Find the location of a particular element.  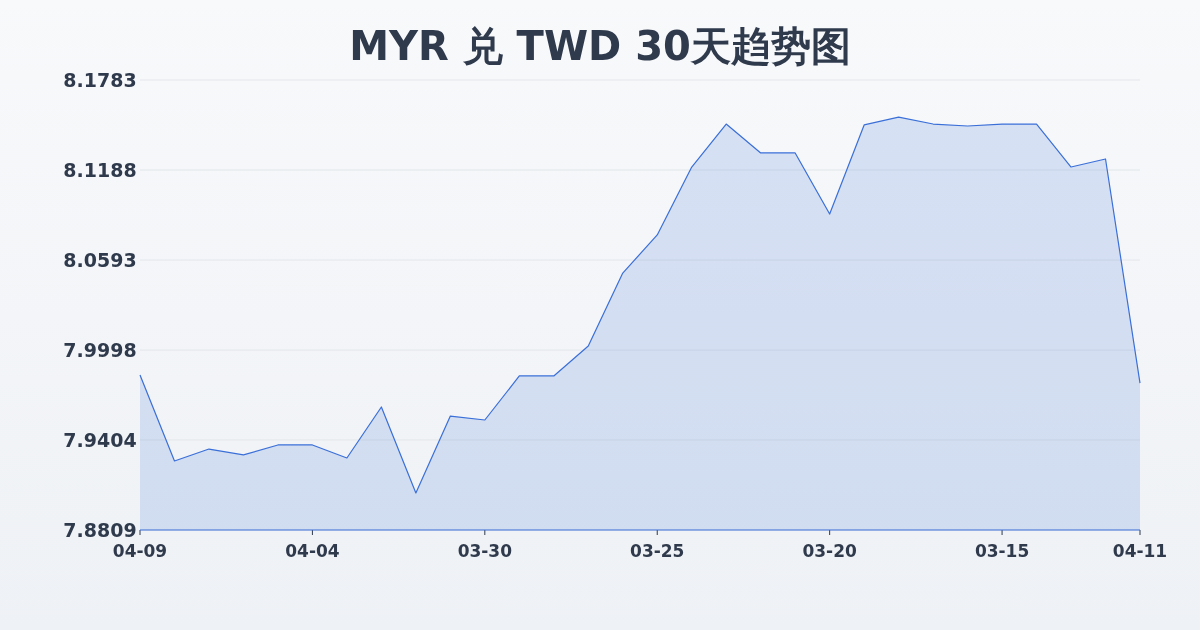

x-tick-label: 03-30 is located at coordinates (485, 551).